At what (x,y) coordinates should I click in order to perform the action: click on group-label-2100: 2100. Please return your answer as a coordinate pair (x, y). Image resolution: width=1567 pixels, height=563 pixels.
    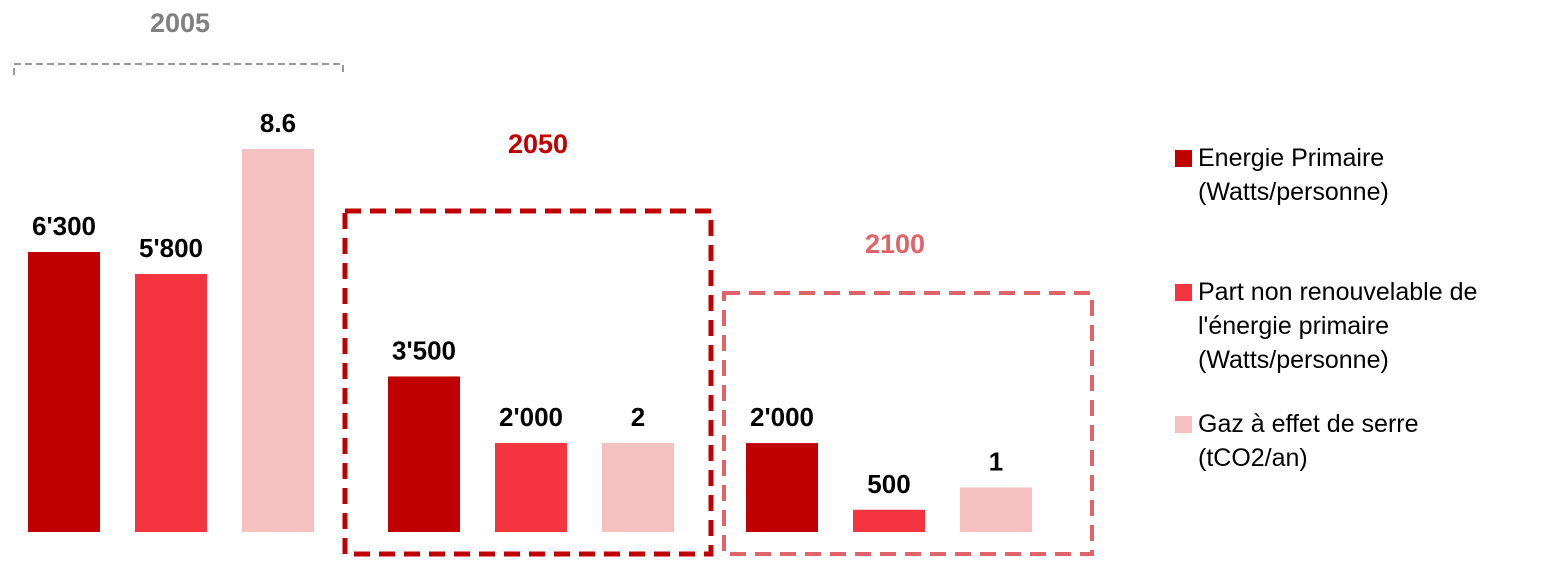
    Looking at the image, I should click on (895, 244).